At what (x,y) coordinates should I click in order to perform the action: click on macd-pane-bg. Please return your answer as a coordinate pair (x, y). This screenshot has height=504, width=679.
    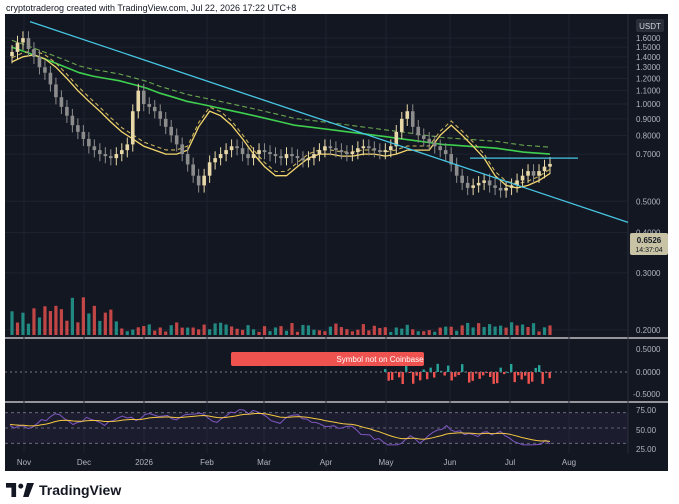
    Looking at the image, I should click on (336, 370).